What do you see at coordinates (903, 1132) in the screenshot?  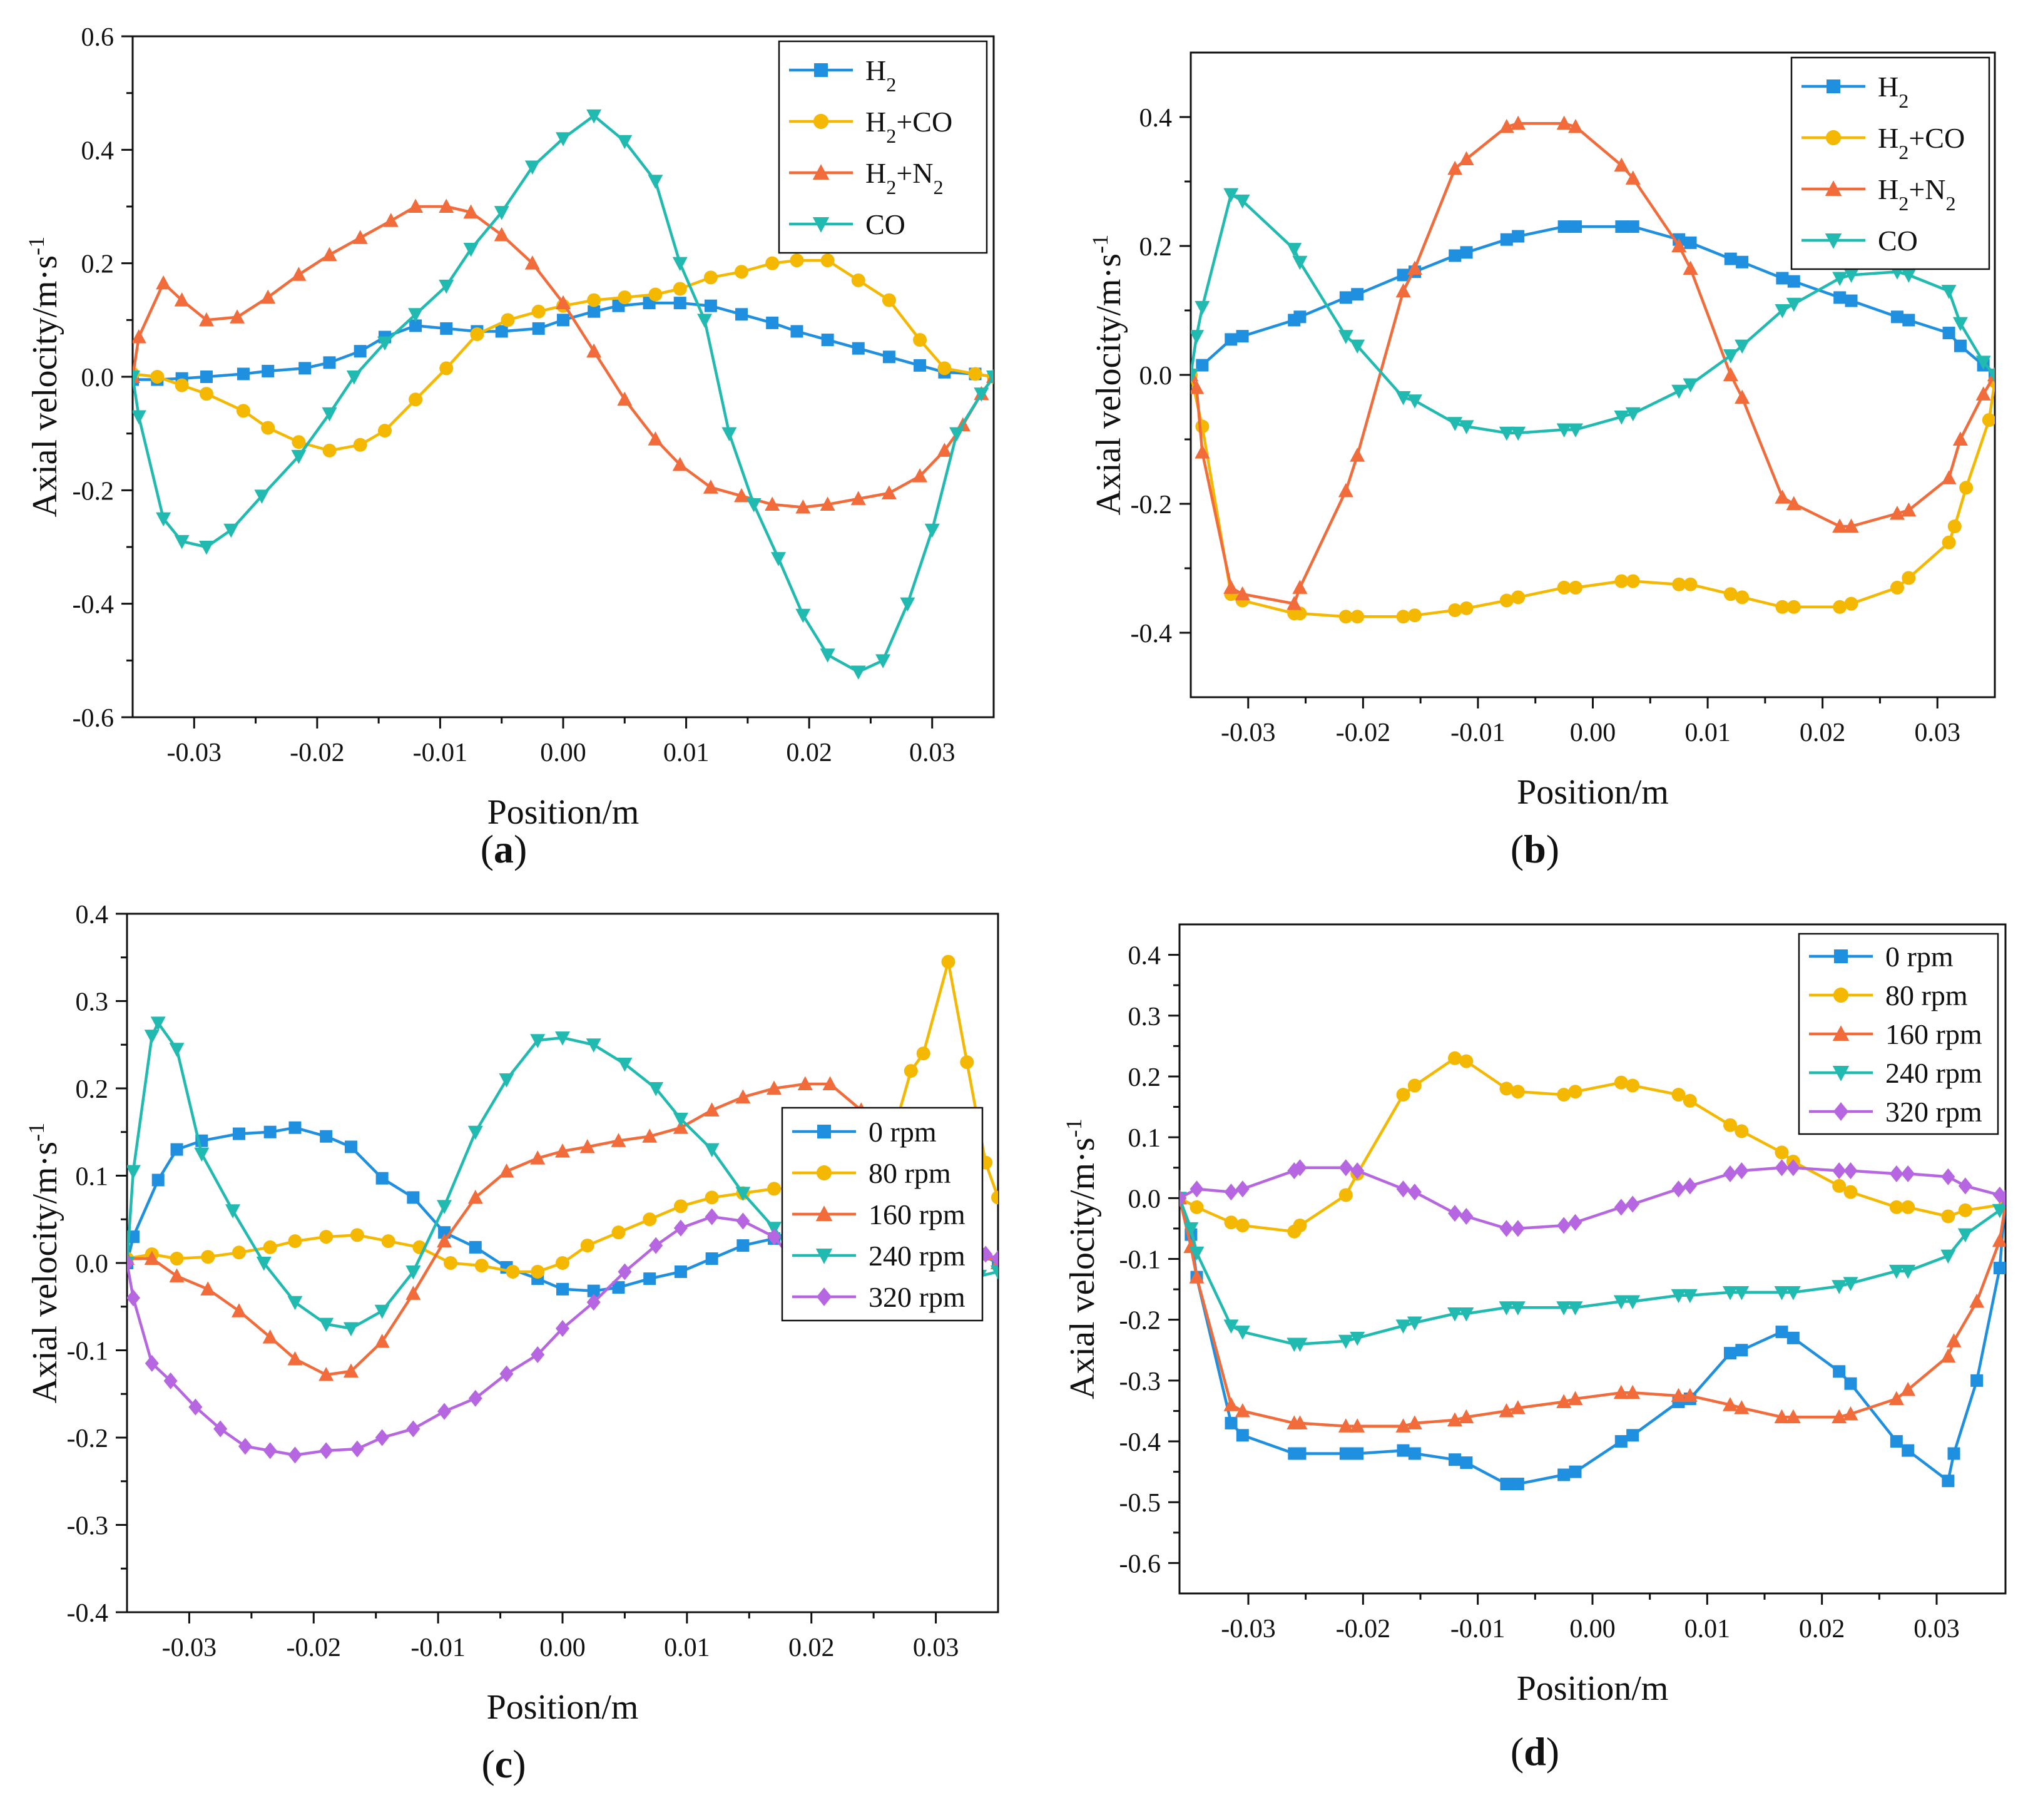 I see `legend-entry: 0 rpm` at bounding box center [903, 1132].